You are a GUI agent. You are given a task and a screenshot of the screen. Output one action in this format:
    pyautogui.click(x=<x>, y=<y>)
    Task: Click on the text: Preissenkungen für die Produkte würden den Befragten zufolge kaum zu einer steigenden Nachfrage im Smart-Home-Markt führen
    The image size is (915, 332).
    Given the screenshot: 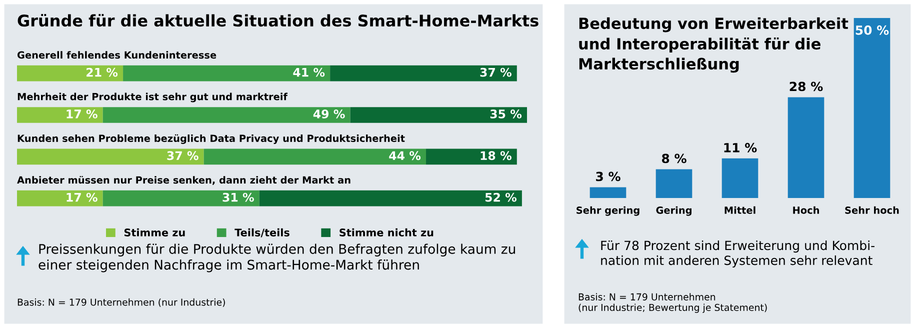 What is the action you would take?
    pyautogui.click(x=276, y=258)
    